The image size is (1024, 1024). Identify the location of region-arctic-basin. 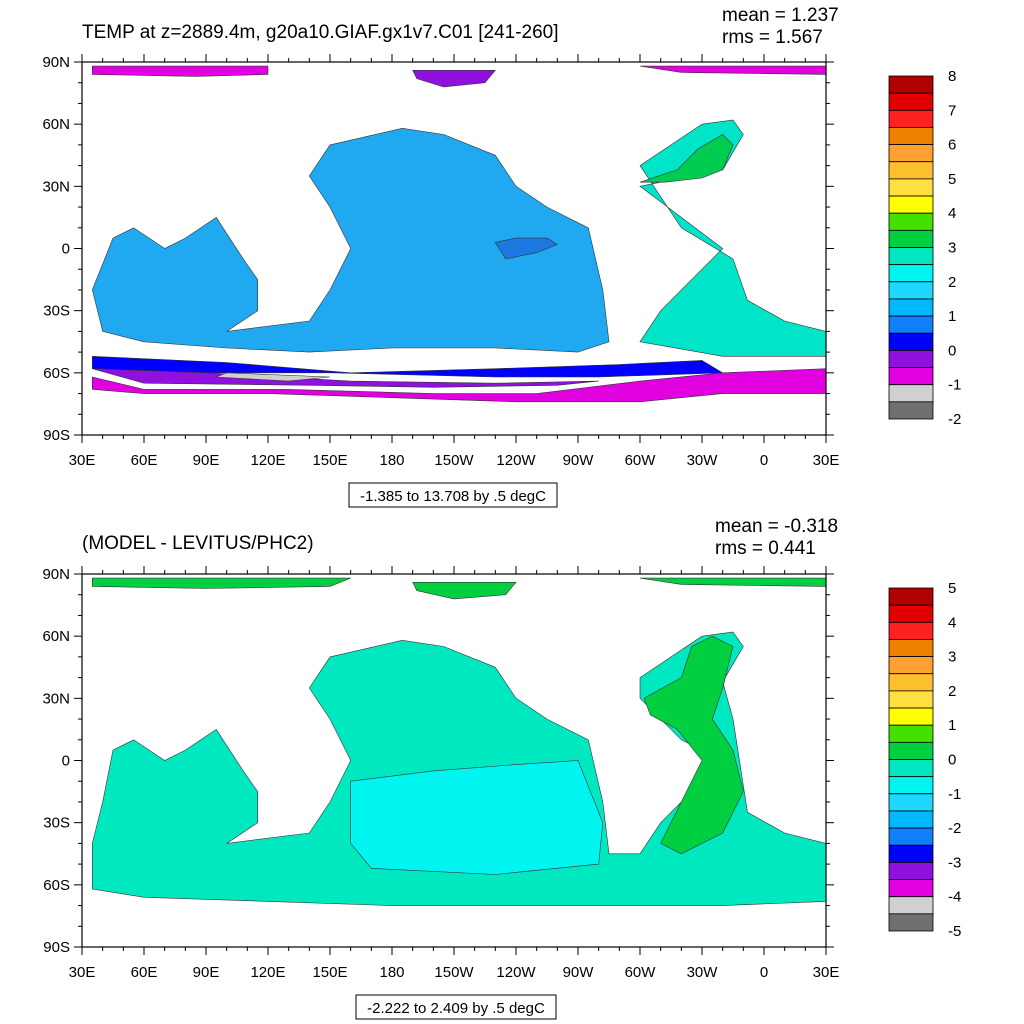
(454, 79).